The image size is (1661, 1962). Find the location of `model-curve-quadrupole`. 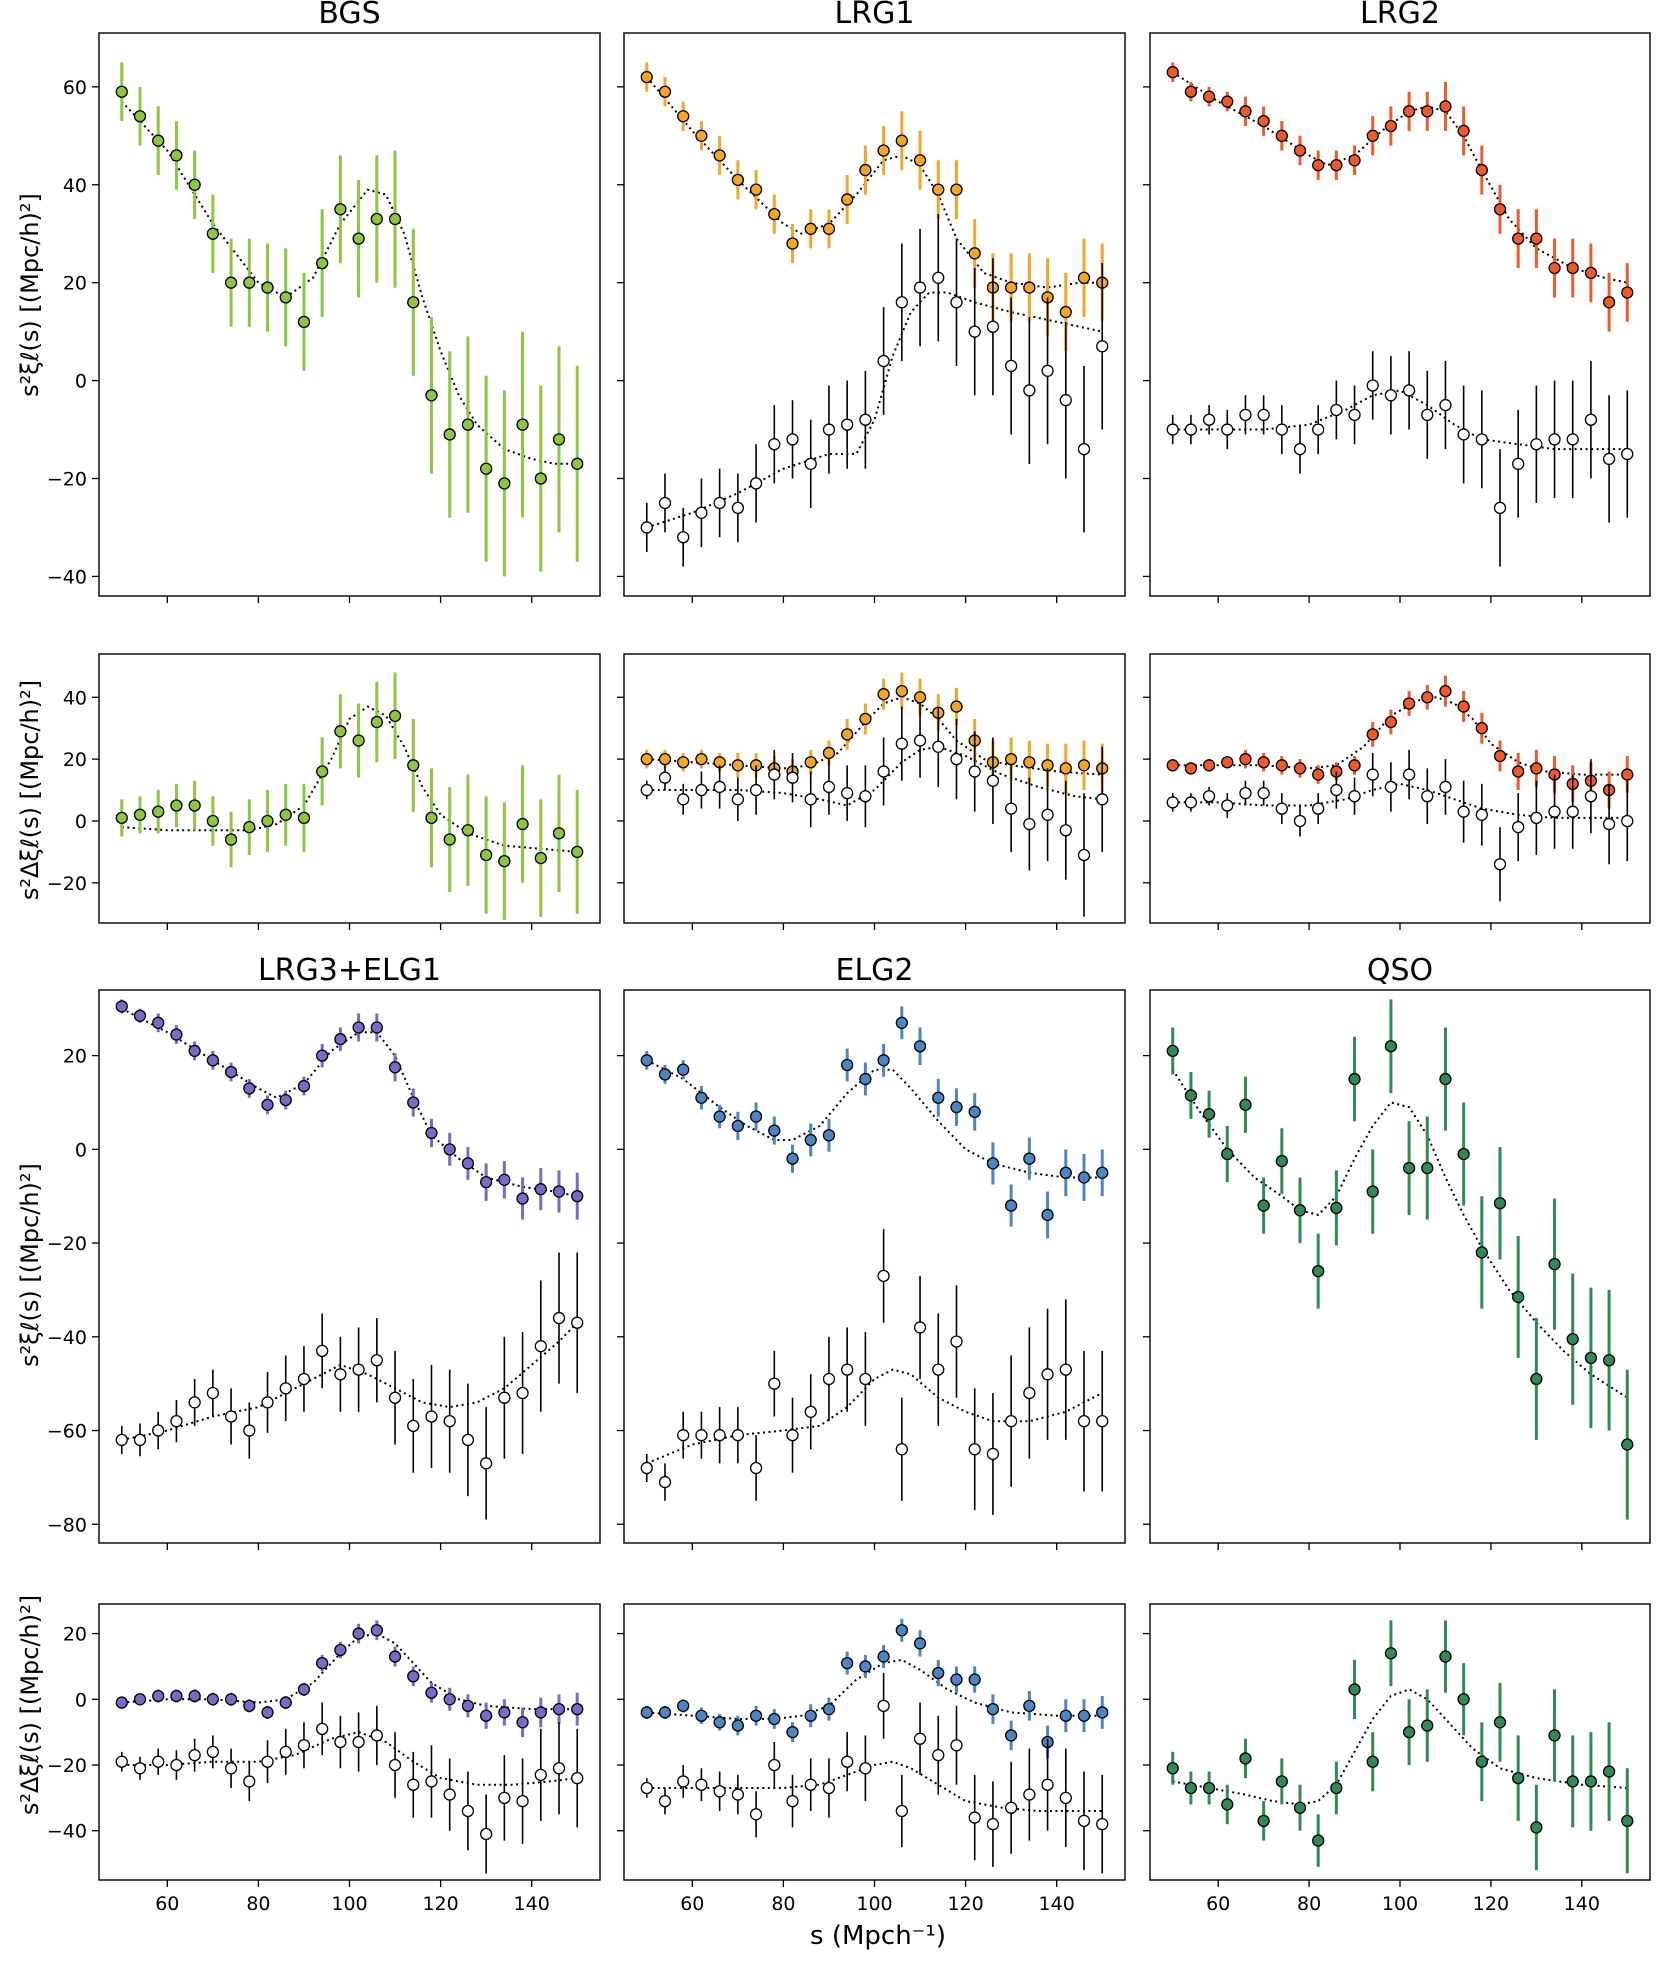

model-curve-quadrupole is located at coordinates (874, 776).